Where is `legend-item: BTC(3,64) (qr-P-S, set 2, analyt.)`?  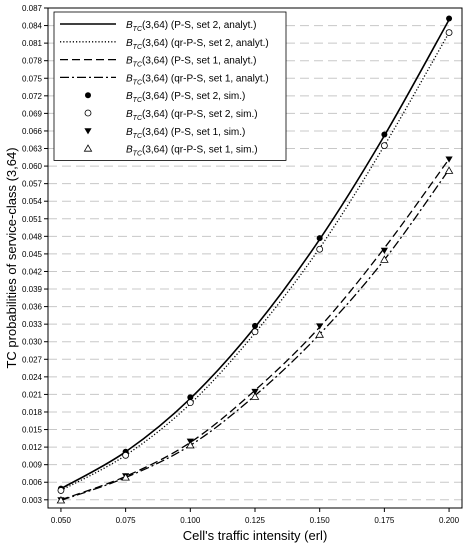 legend-item: BTC(3,64) (qr-P-S, set 2, analyt.) is located at coordinates (164, 44).